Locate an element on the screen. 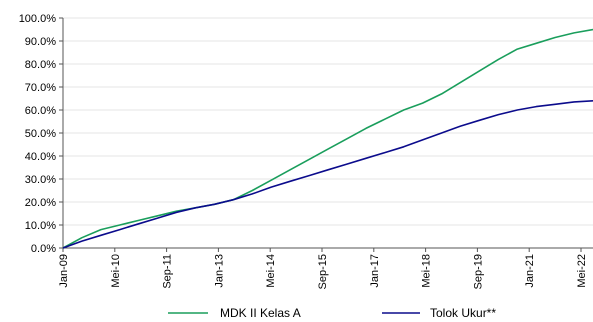  y-tick-label: 50.0% is located at coordinates (40, 134).